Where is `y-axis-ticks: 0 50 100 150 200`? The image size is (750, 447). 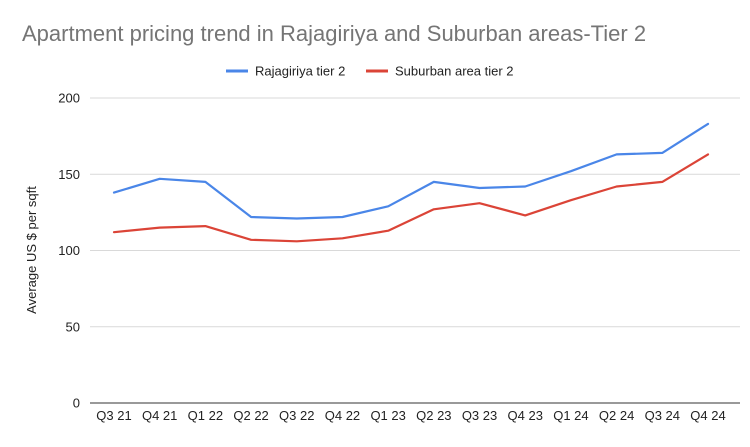 y-axis-ticks: 0 50 100 150 200 is located at coordinates (69, 251).